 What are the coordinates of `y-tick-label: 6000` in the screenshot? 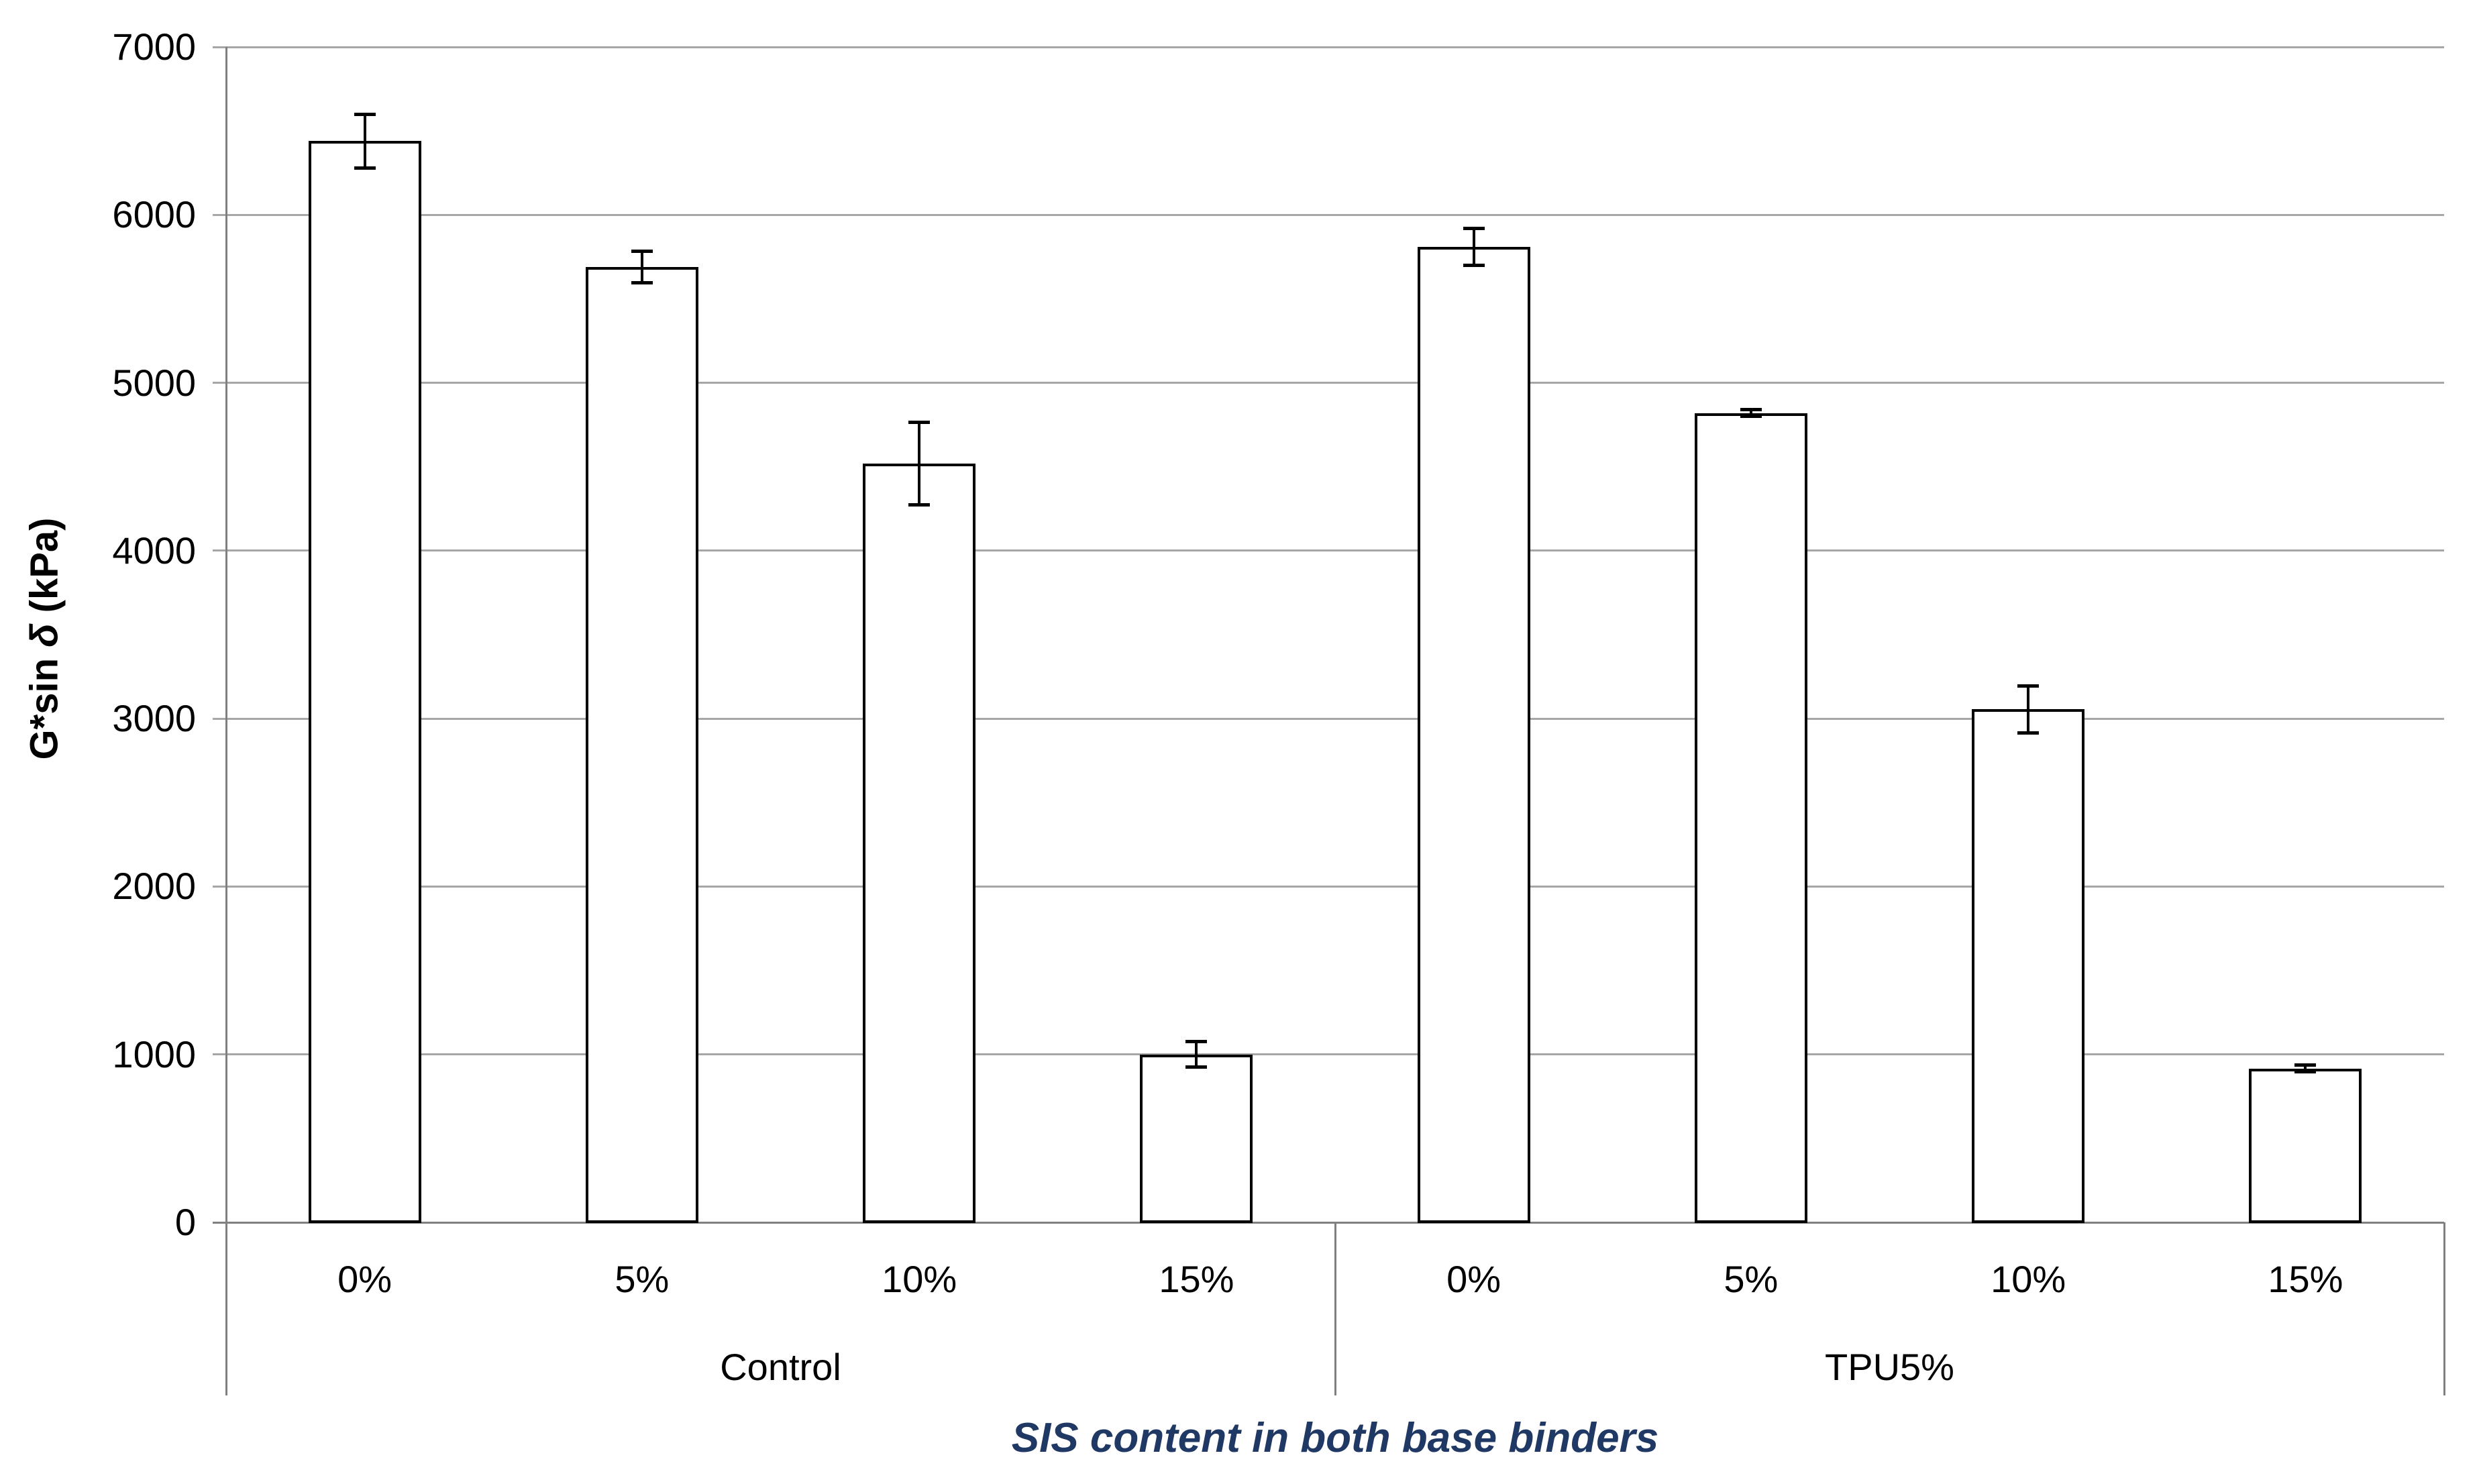 It's located at (154, 214).